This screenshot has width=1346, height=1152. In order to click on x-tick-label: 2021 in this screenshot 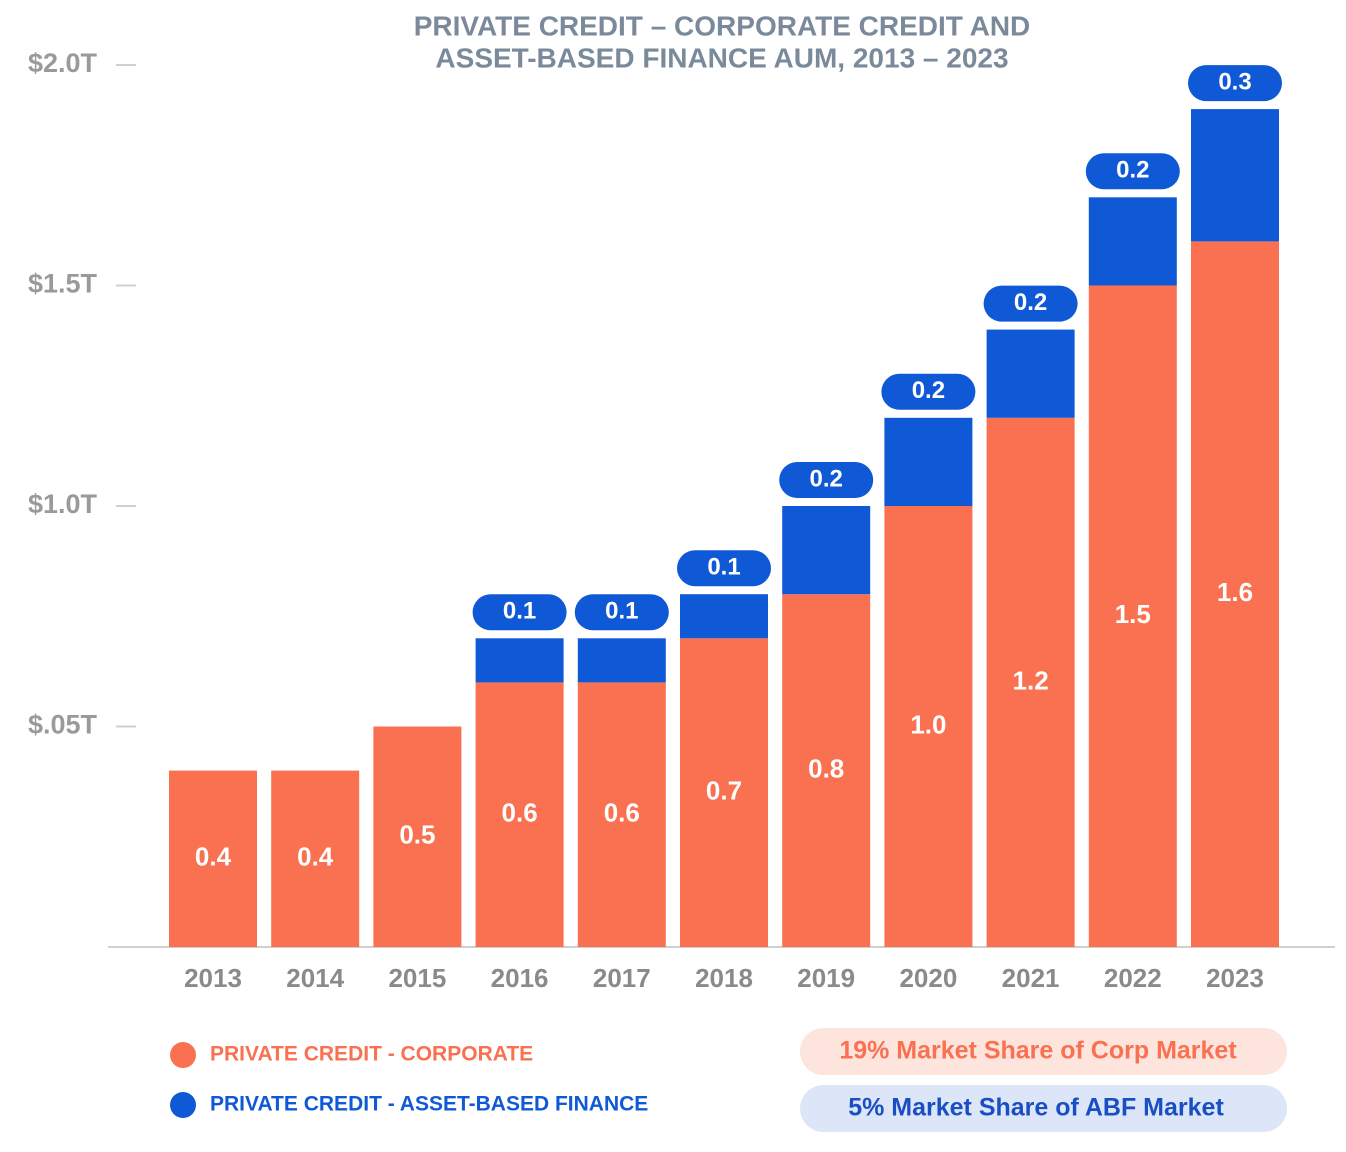, I will do `click(1031, 978)`.